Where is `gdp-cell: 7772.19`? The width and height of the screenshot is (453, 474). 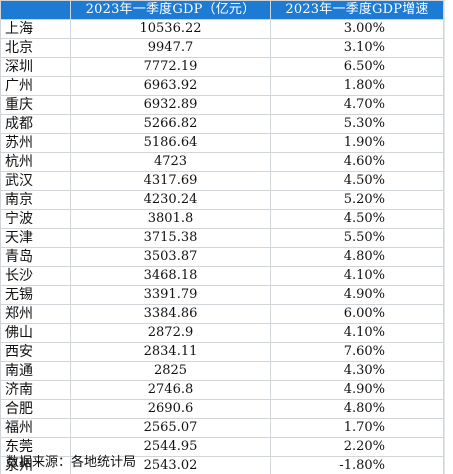
gdp-cell: 7772.19 is located at coordinates (170, 67).